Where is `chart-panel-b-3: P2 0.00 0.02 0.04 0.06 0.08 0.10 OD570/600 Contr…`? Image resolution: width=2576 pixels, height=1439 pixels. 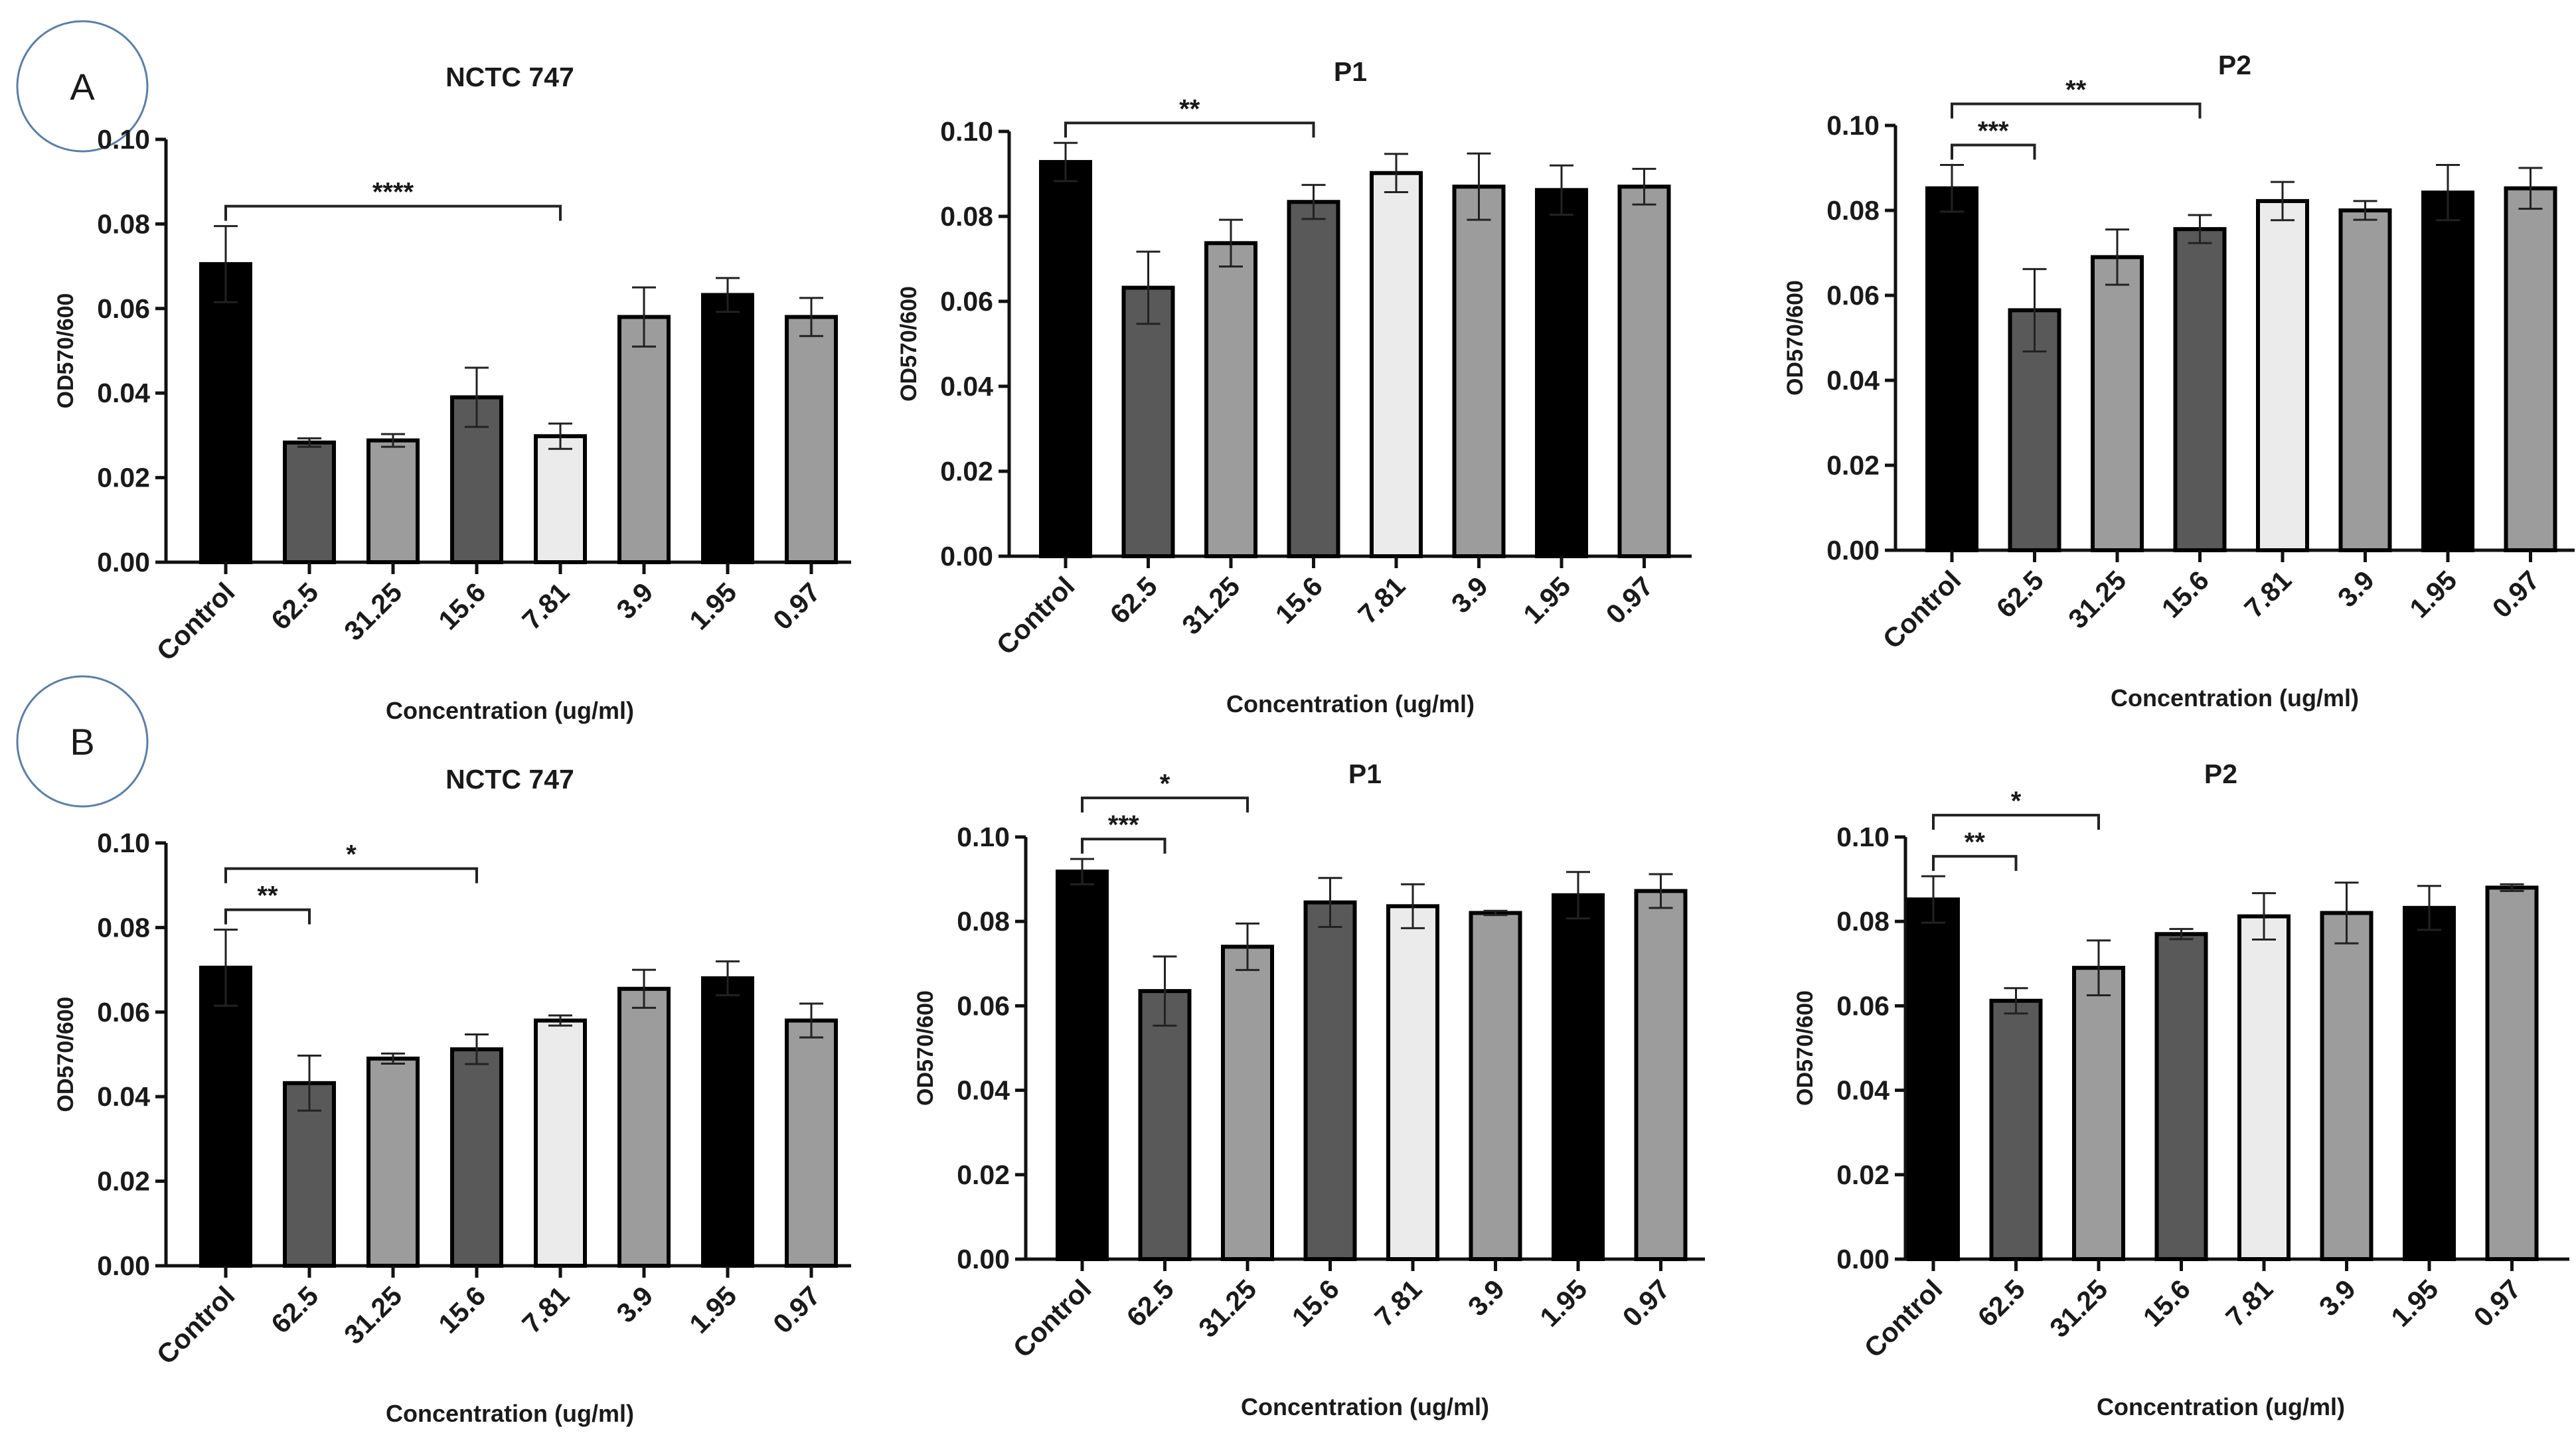
chart-panel-b-3: P2 0.00 0.02 0.04 0.06 0.08 0.10 OD570/600 Contr… is located at coordinates (2181, 1089).